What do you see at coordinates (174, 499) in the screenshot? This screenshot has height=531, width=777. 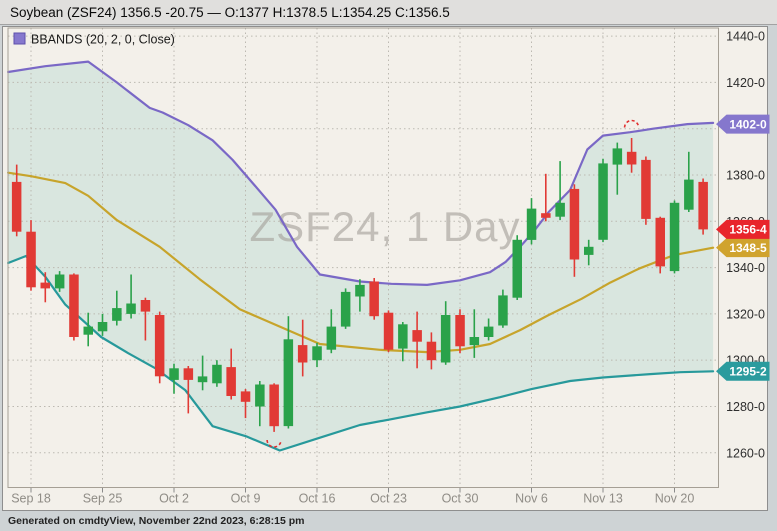 I see `x-axis-label: Oct 2` at bounding box center [174, 499].